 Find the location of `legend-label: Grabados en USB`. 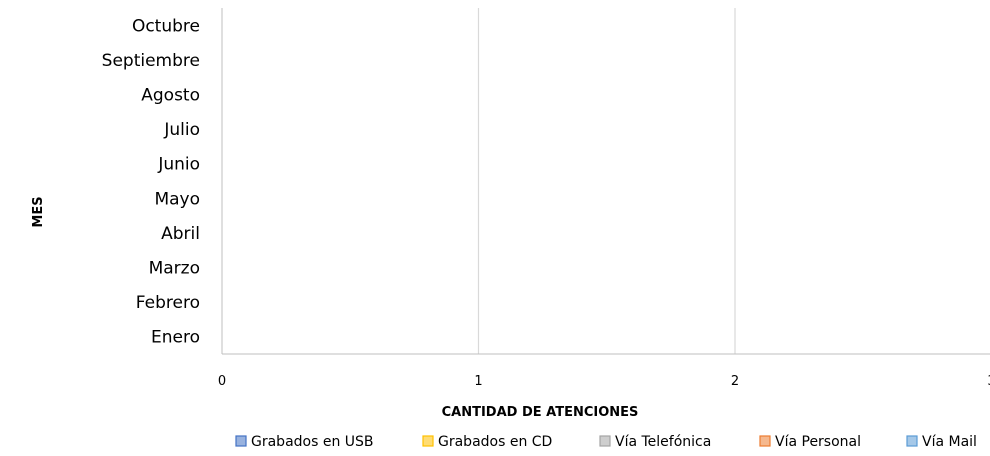

legend-label: Grabados en USB is located at coordinates (312, 442).